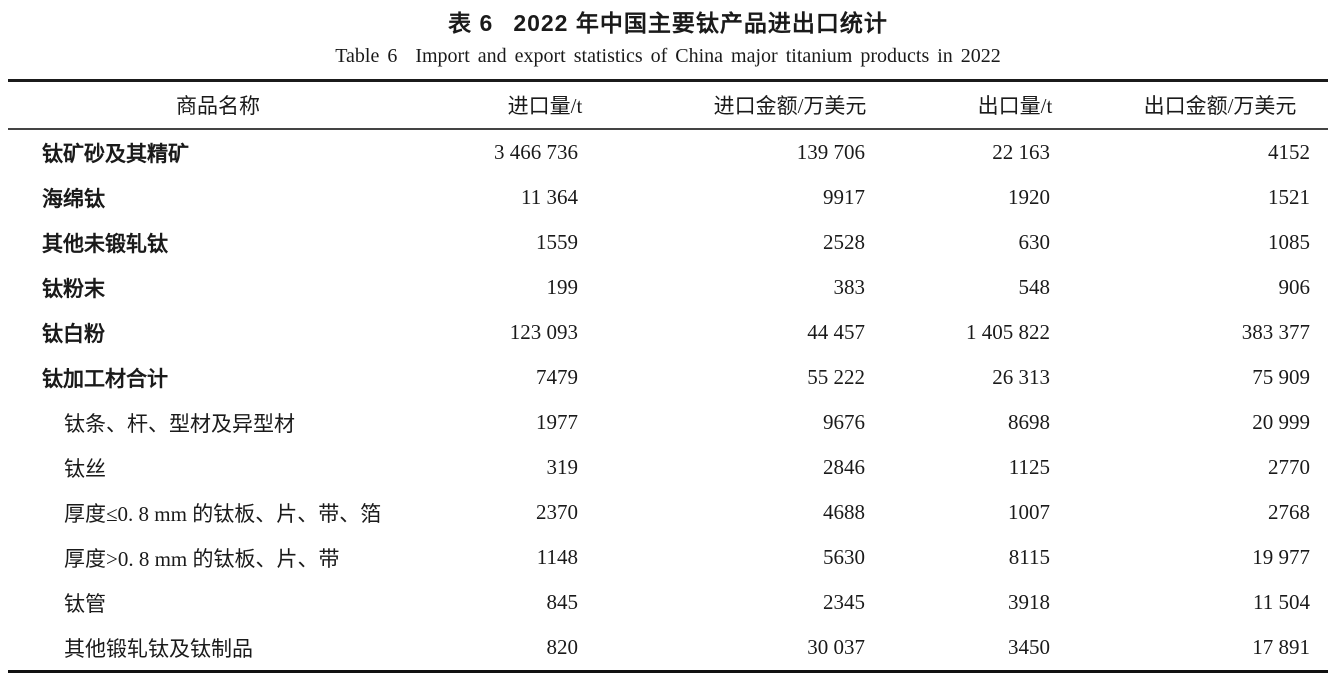  Describe the element at coordinates (562, 287) in the screenshot. I see `import-volume-cell: 199` at that location.